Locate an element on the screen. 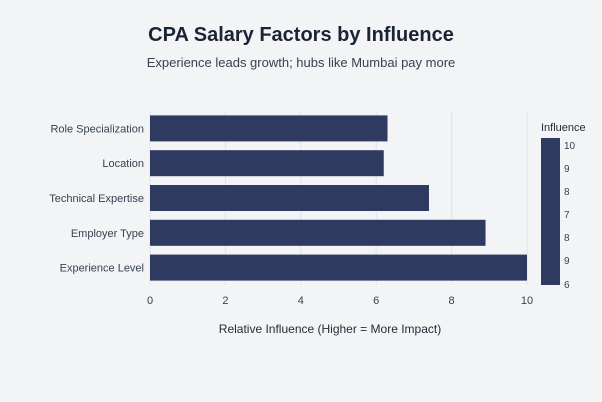  legend-color-bar is located at coordinates (550, 211).